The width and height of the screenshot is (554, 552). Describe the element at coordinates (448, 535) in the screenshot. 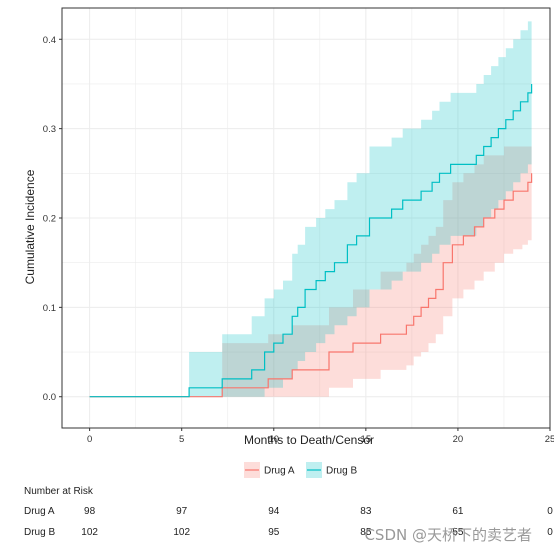

I see `watermark: CSDN @天桥下的卖艺者` at that location.